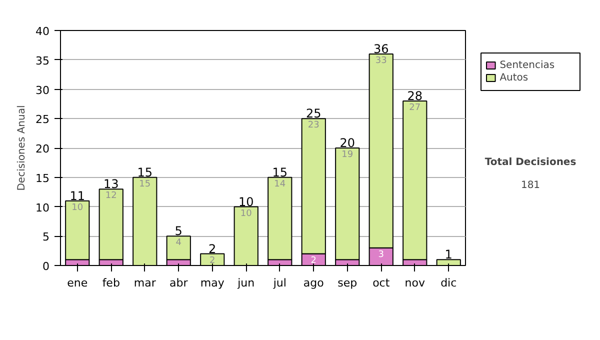 This screenshot has width=600, height=340. What do you see at coordinates (43, 31) in the screenshot?
I see `y-tick-label: 40` at bounding box center [43, 31].